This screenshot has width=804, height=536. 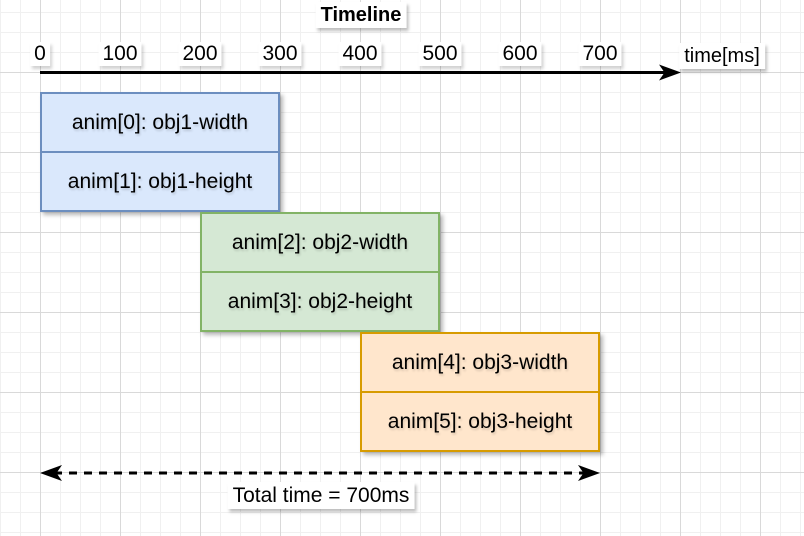 I want to click on axis-tick-400: 400, so click(x=360, y=54).